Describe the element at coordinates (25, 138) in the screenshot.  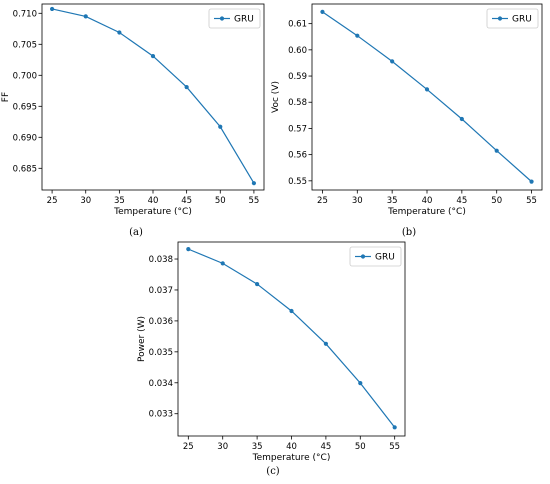
I see `y-tick-label-a: 0.690` at that location.